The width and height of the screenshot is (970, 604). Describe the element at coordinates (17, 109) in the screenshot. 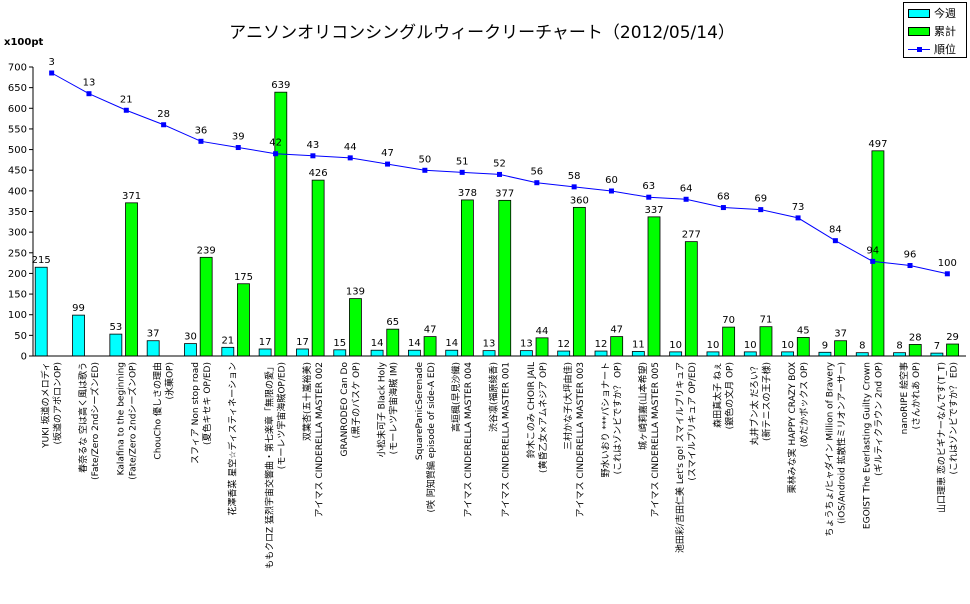

I see `y-tick-label: 600` at that location.